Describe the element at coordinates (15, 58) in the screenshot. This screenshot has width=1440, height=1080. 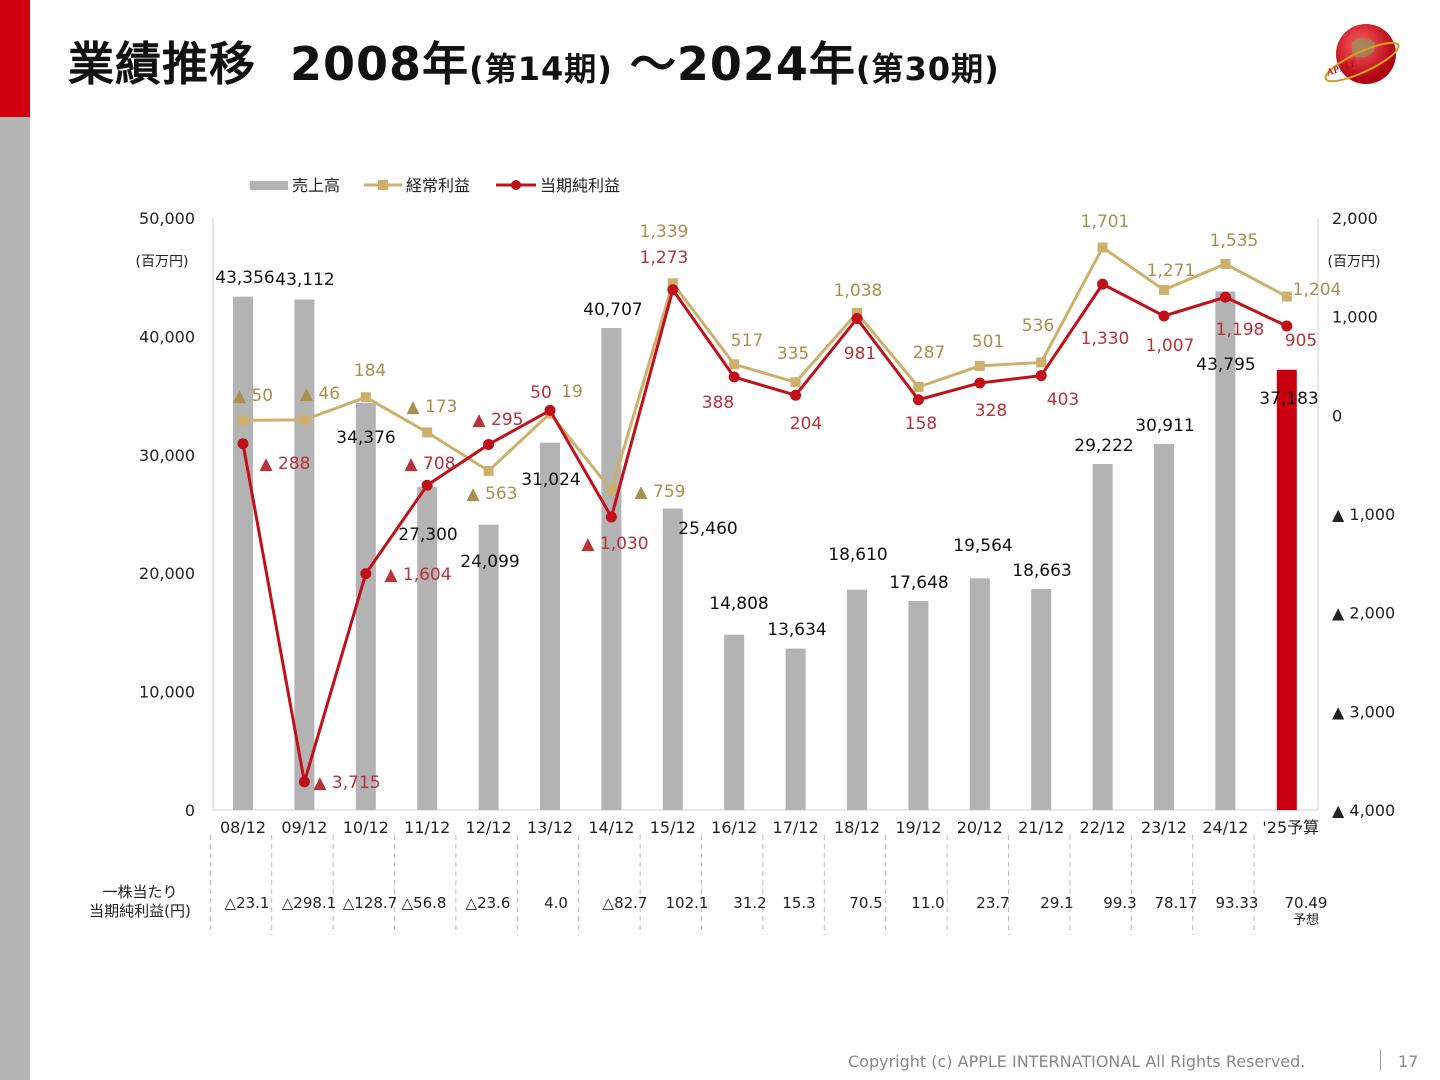
I see `sidebar-accent` at that location.